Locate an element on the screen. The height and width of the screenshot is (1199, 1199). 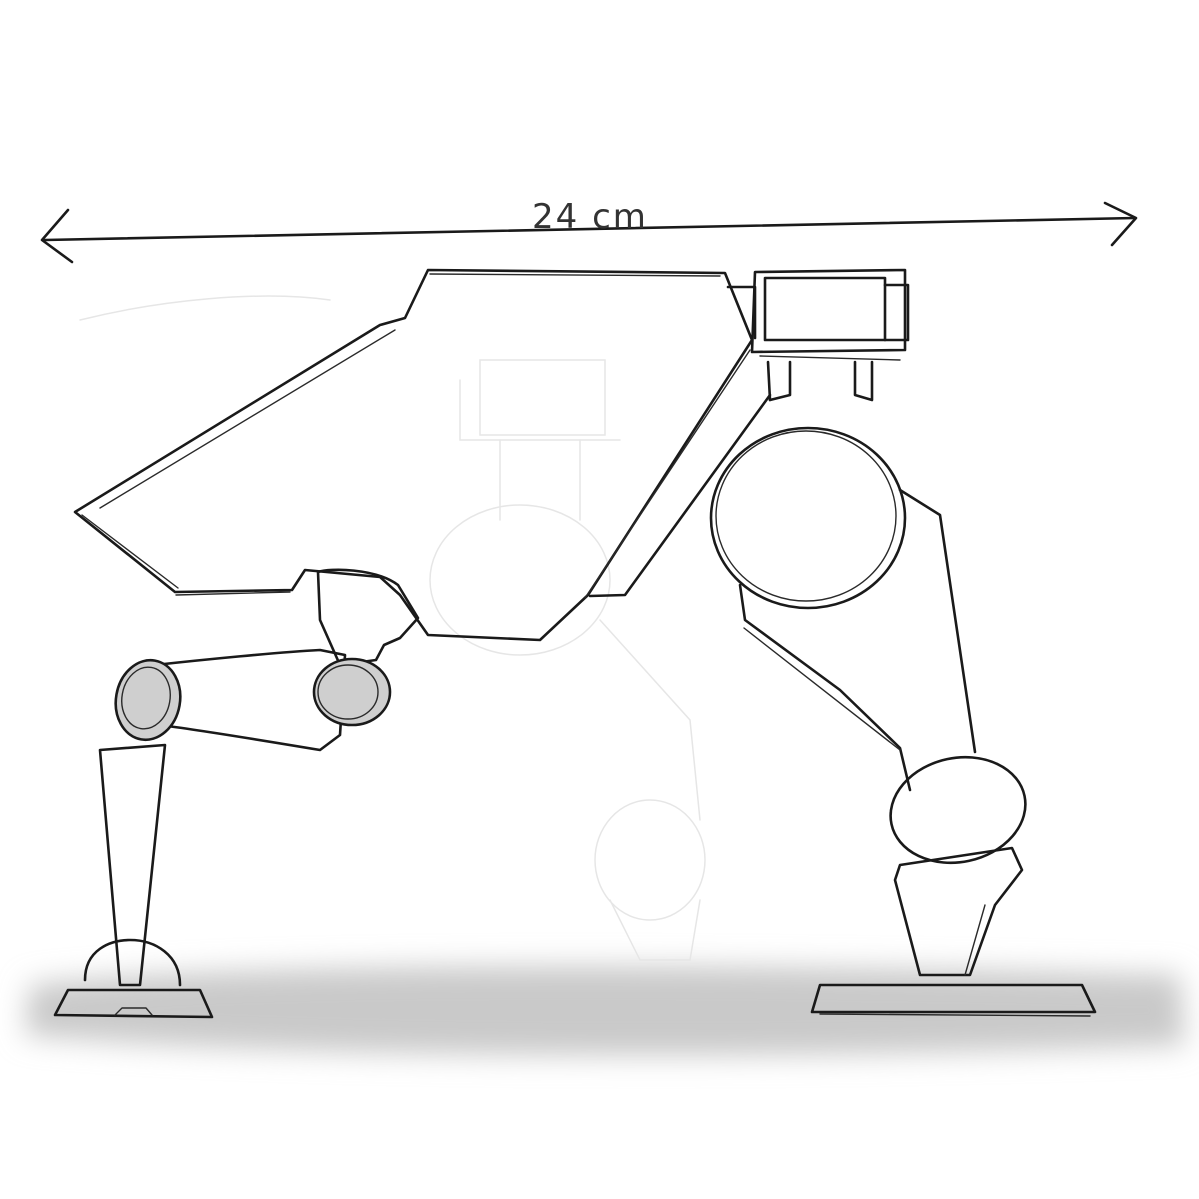
knee-joint-front is located at coordinates (958, 810).